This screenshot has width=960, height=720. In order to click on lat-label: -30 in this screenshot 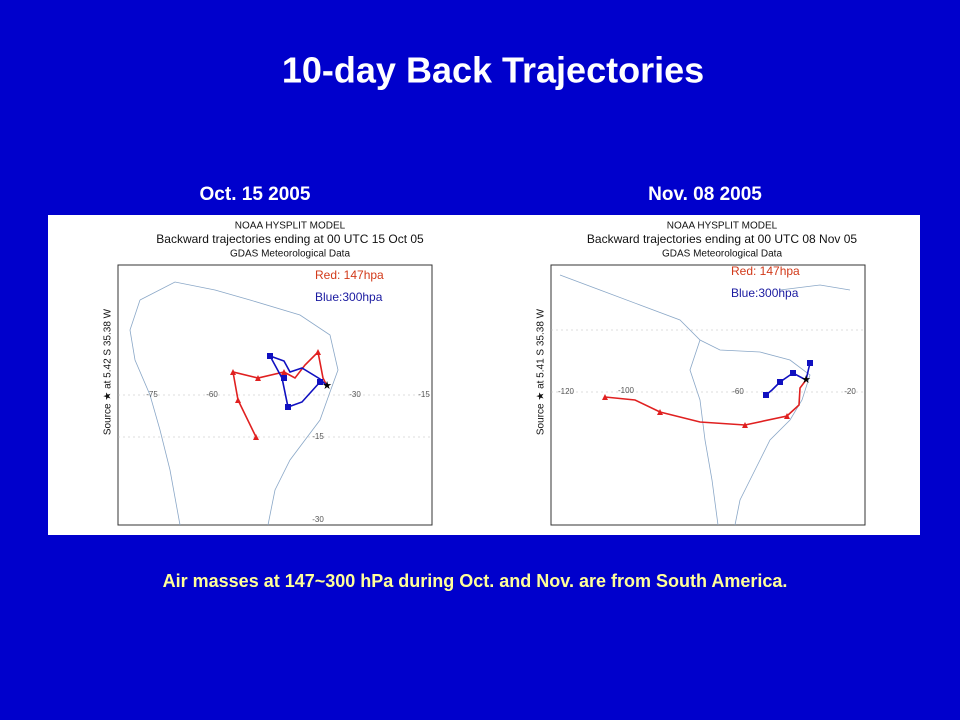, I will do `click(318, 519)`.